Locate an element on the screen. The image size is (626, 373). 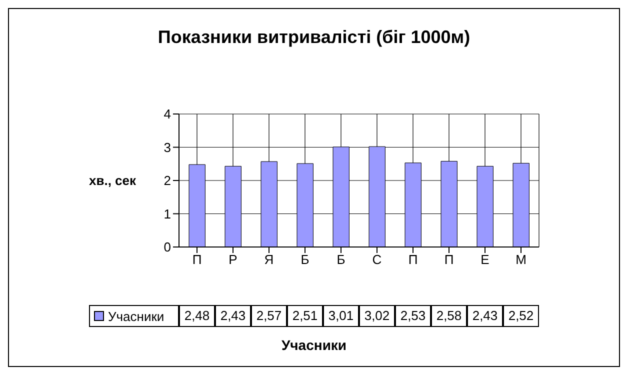
data-label: 2,52 is located at coordinates (521, 316).